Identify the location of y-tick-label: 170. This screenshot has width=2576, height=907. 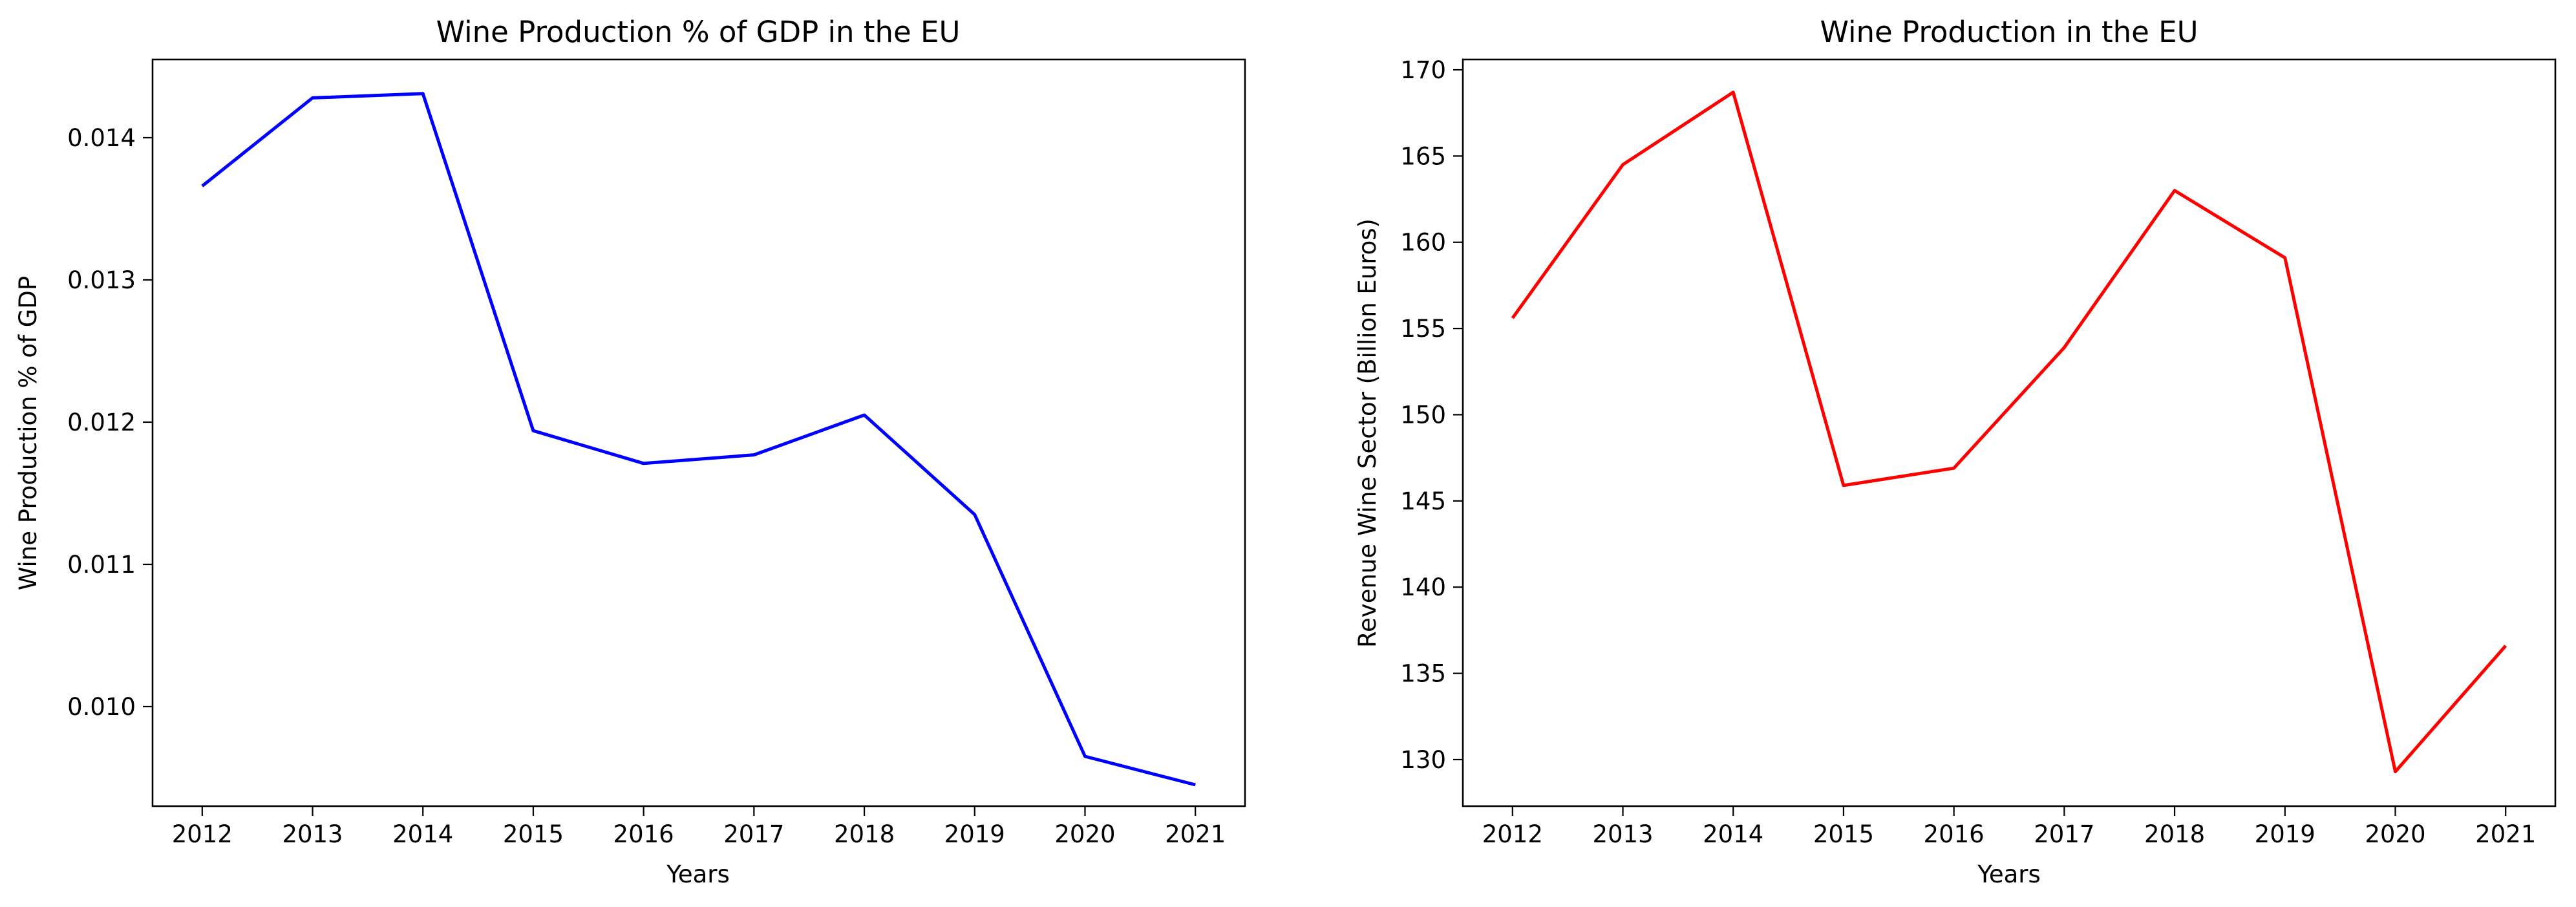
(1423, 70).